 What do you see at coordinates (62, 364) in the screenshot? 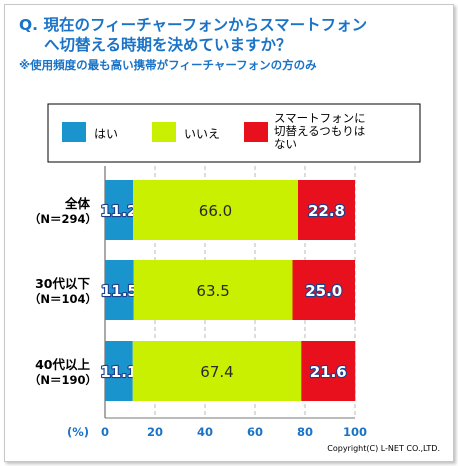
I see `category-label-2: 40代以上` at bounding box center [62, 364].